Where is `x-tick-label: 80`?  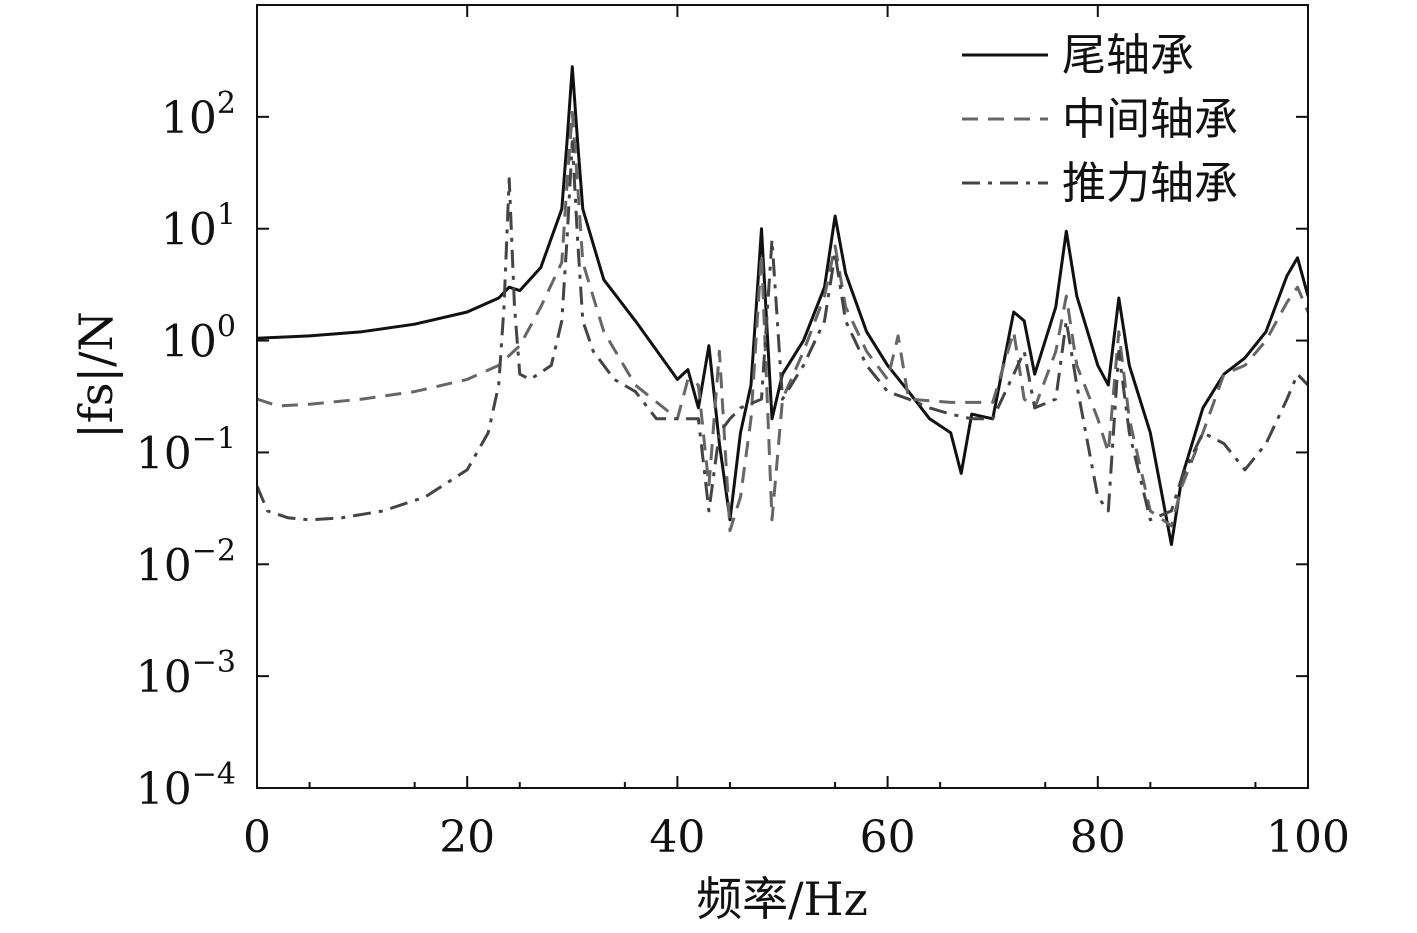
x-tick-label: 80 is located at coordinates (1098, 837).